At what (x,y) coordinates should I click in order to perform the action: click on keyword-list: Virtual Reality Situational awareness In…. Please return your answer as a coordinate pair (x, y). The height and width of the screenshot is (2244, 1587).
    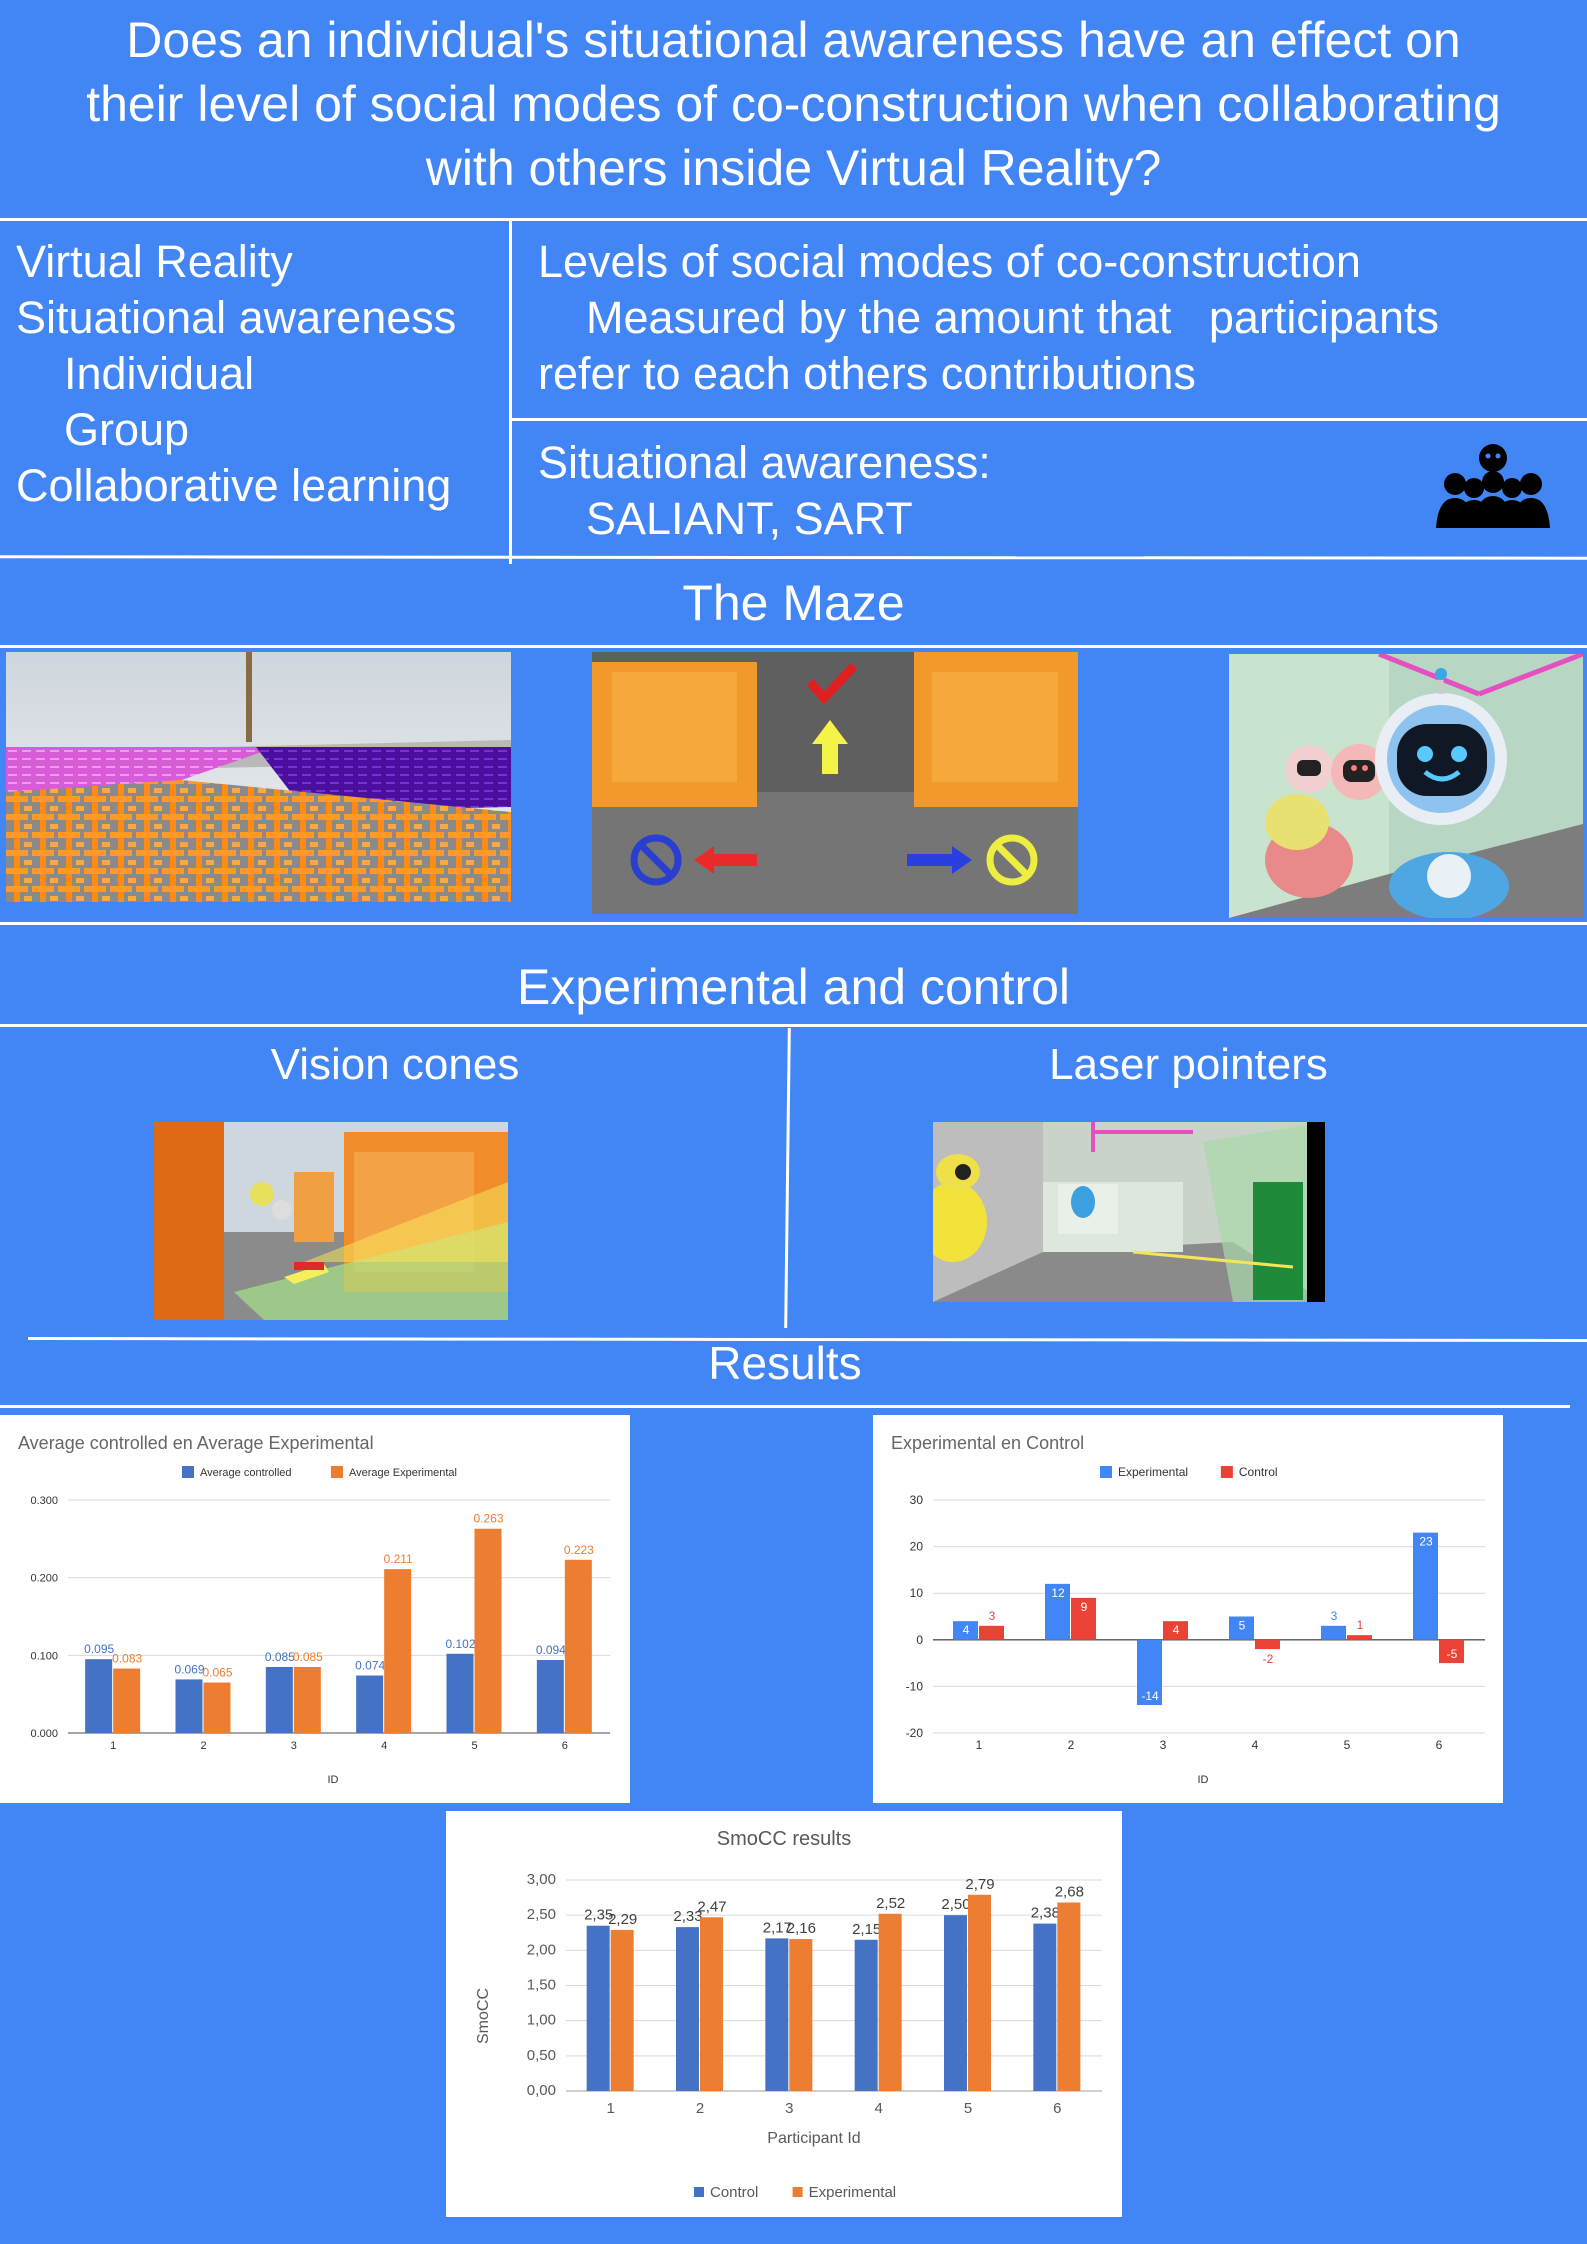
    Looking at the image, I should click on (236, 374).